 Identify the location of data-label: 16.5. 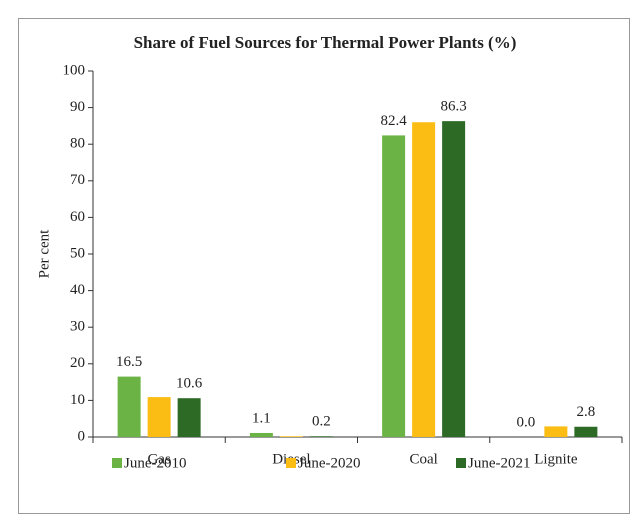
(129, 362).